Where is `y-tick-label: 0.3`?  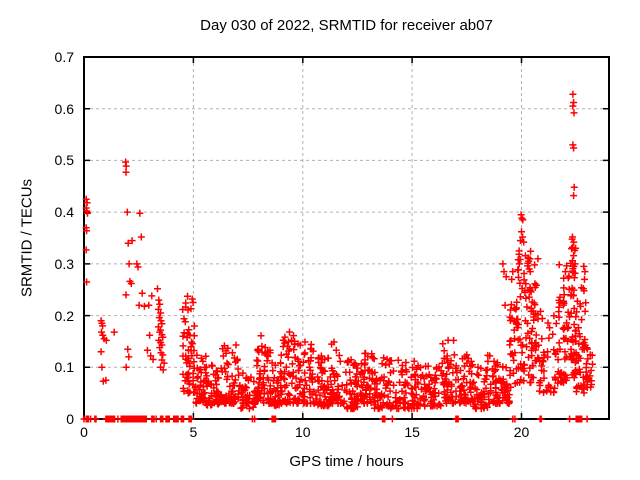 y-tick-label: 0.3 is located at coordinates (64, 263).